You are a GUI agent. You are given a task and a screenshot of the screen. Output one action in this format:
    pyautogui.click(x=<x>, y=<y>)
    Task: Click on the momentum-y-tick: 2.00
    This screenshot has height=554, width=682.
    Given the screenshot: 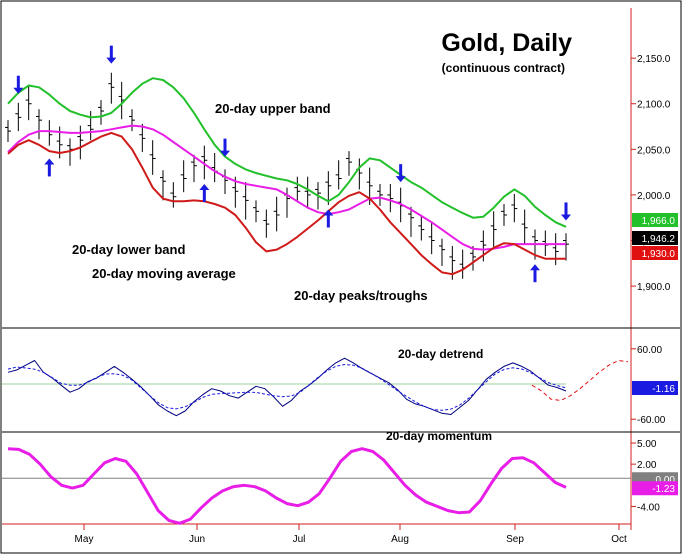 What is the action you would take?
    pyautogui.click(x=647, y=465)
    